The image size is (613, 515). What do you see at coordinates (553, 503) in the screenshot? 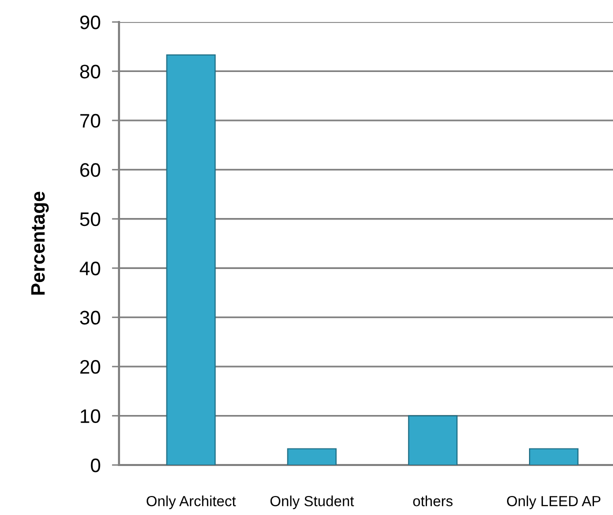
I see `x-tick-label: Only LEED AP` at bounding box center [553, 503].